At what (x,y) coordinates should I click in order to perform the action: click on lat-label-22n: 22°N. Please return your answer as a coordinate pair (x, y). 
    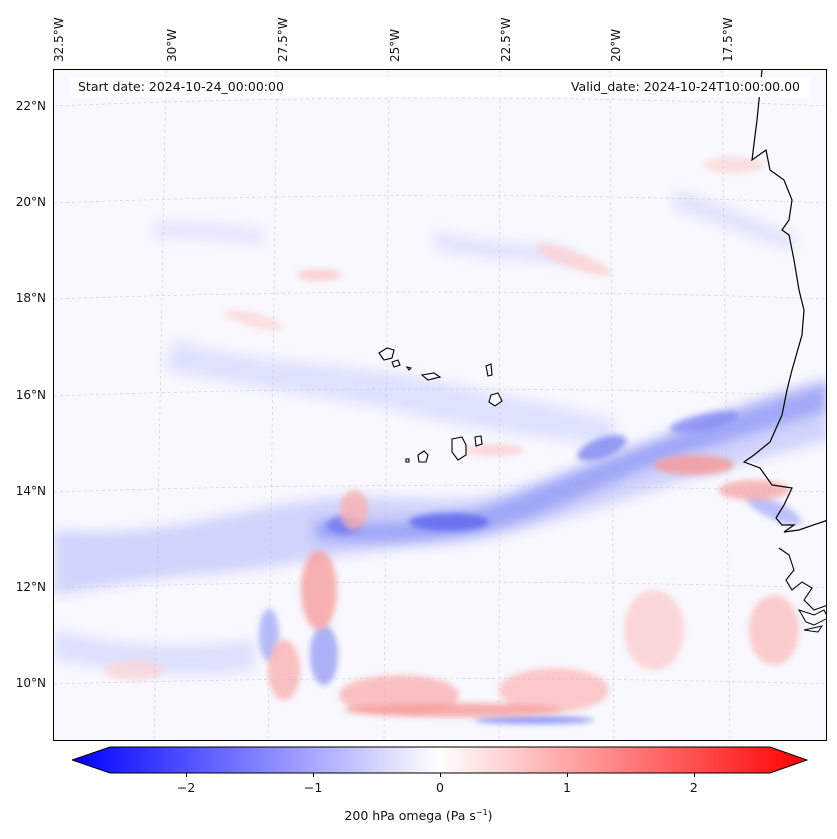
    Looking at the image, I should click on (30, 106).